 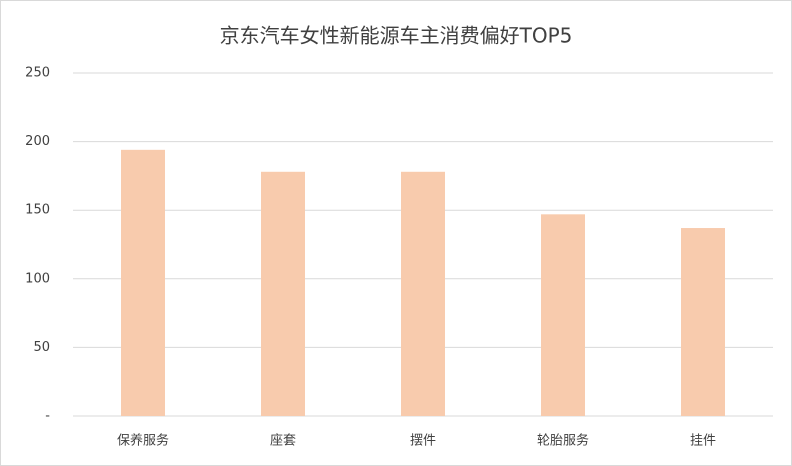 I want to click on x-tick-label: 保养服务, so click(x=143, y=441).